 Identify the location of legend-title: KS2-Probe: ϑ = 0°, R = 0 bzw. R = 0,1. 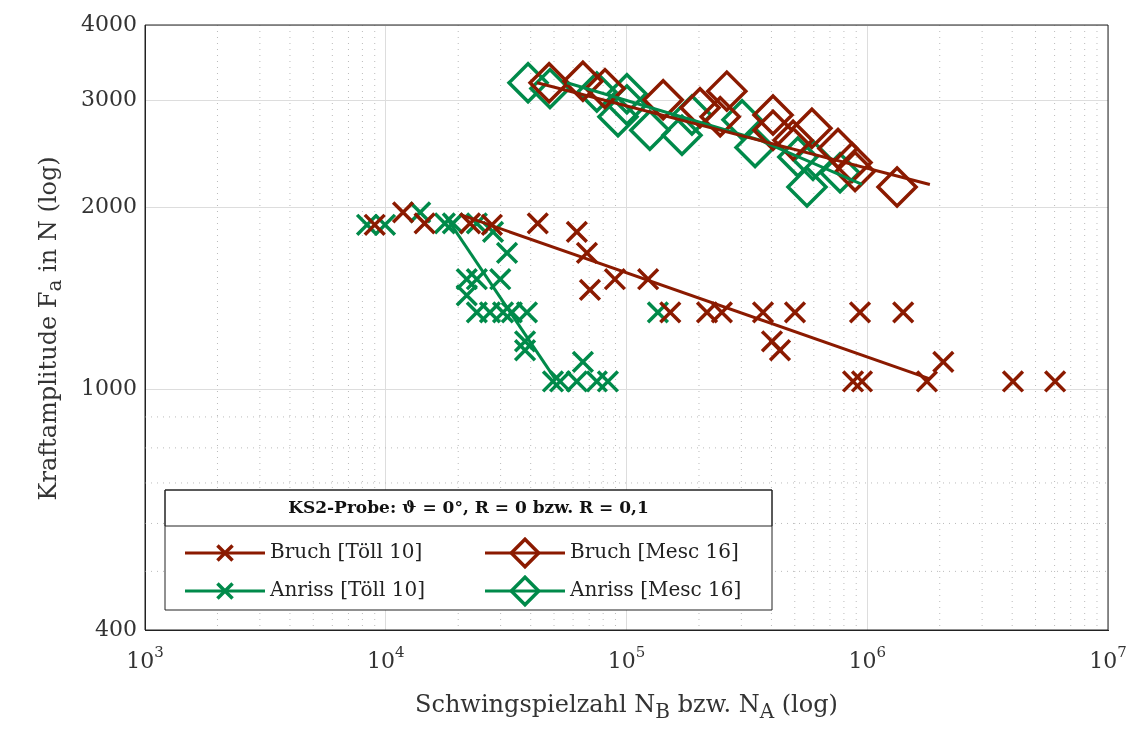
(468, 507).